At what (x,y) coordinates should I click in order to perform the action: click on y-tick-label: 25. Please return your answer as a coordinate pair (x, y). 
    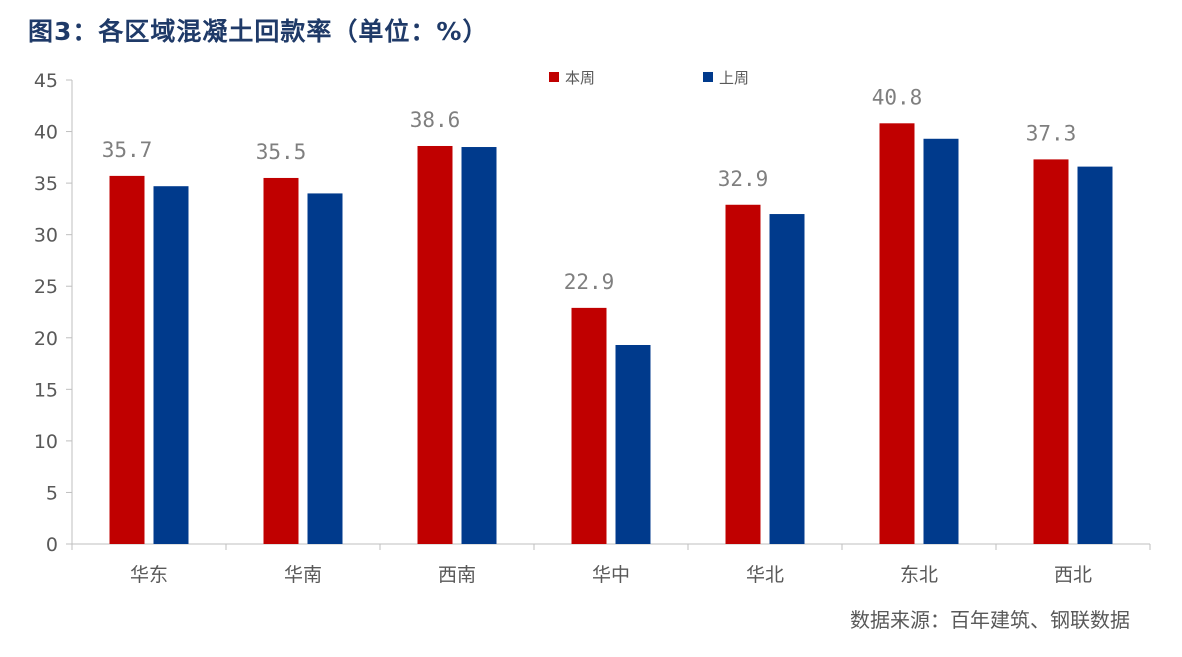
    Looking at the image, I should click on (46, 287).